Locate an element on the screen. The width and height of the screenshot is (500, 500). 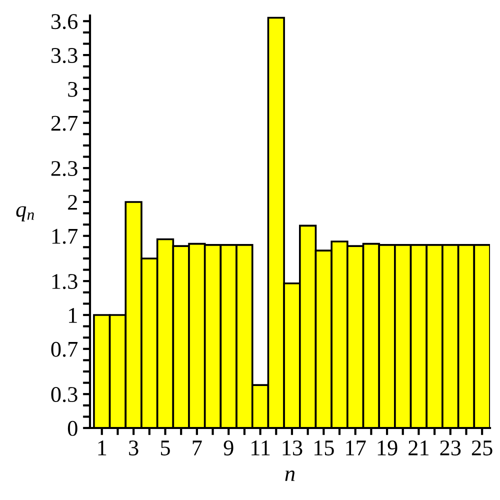
y-tick-label: 2.3 is located at coordinates (64, 168).